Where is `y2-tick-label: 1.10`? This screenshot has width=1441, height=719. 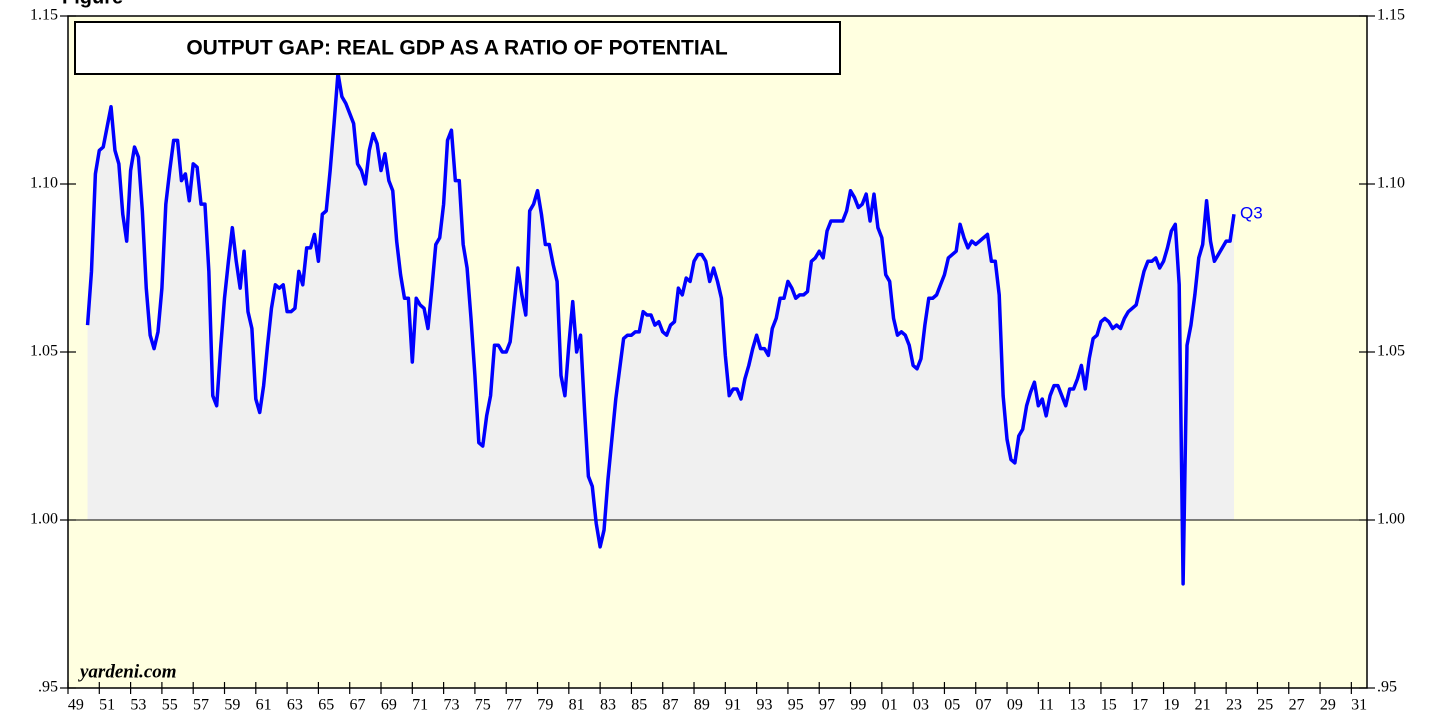 y2-tick-label: 1.10 is located at coordinates (1391, 183).